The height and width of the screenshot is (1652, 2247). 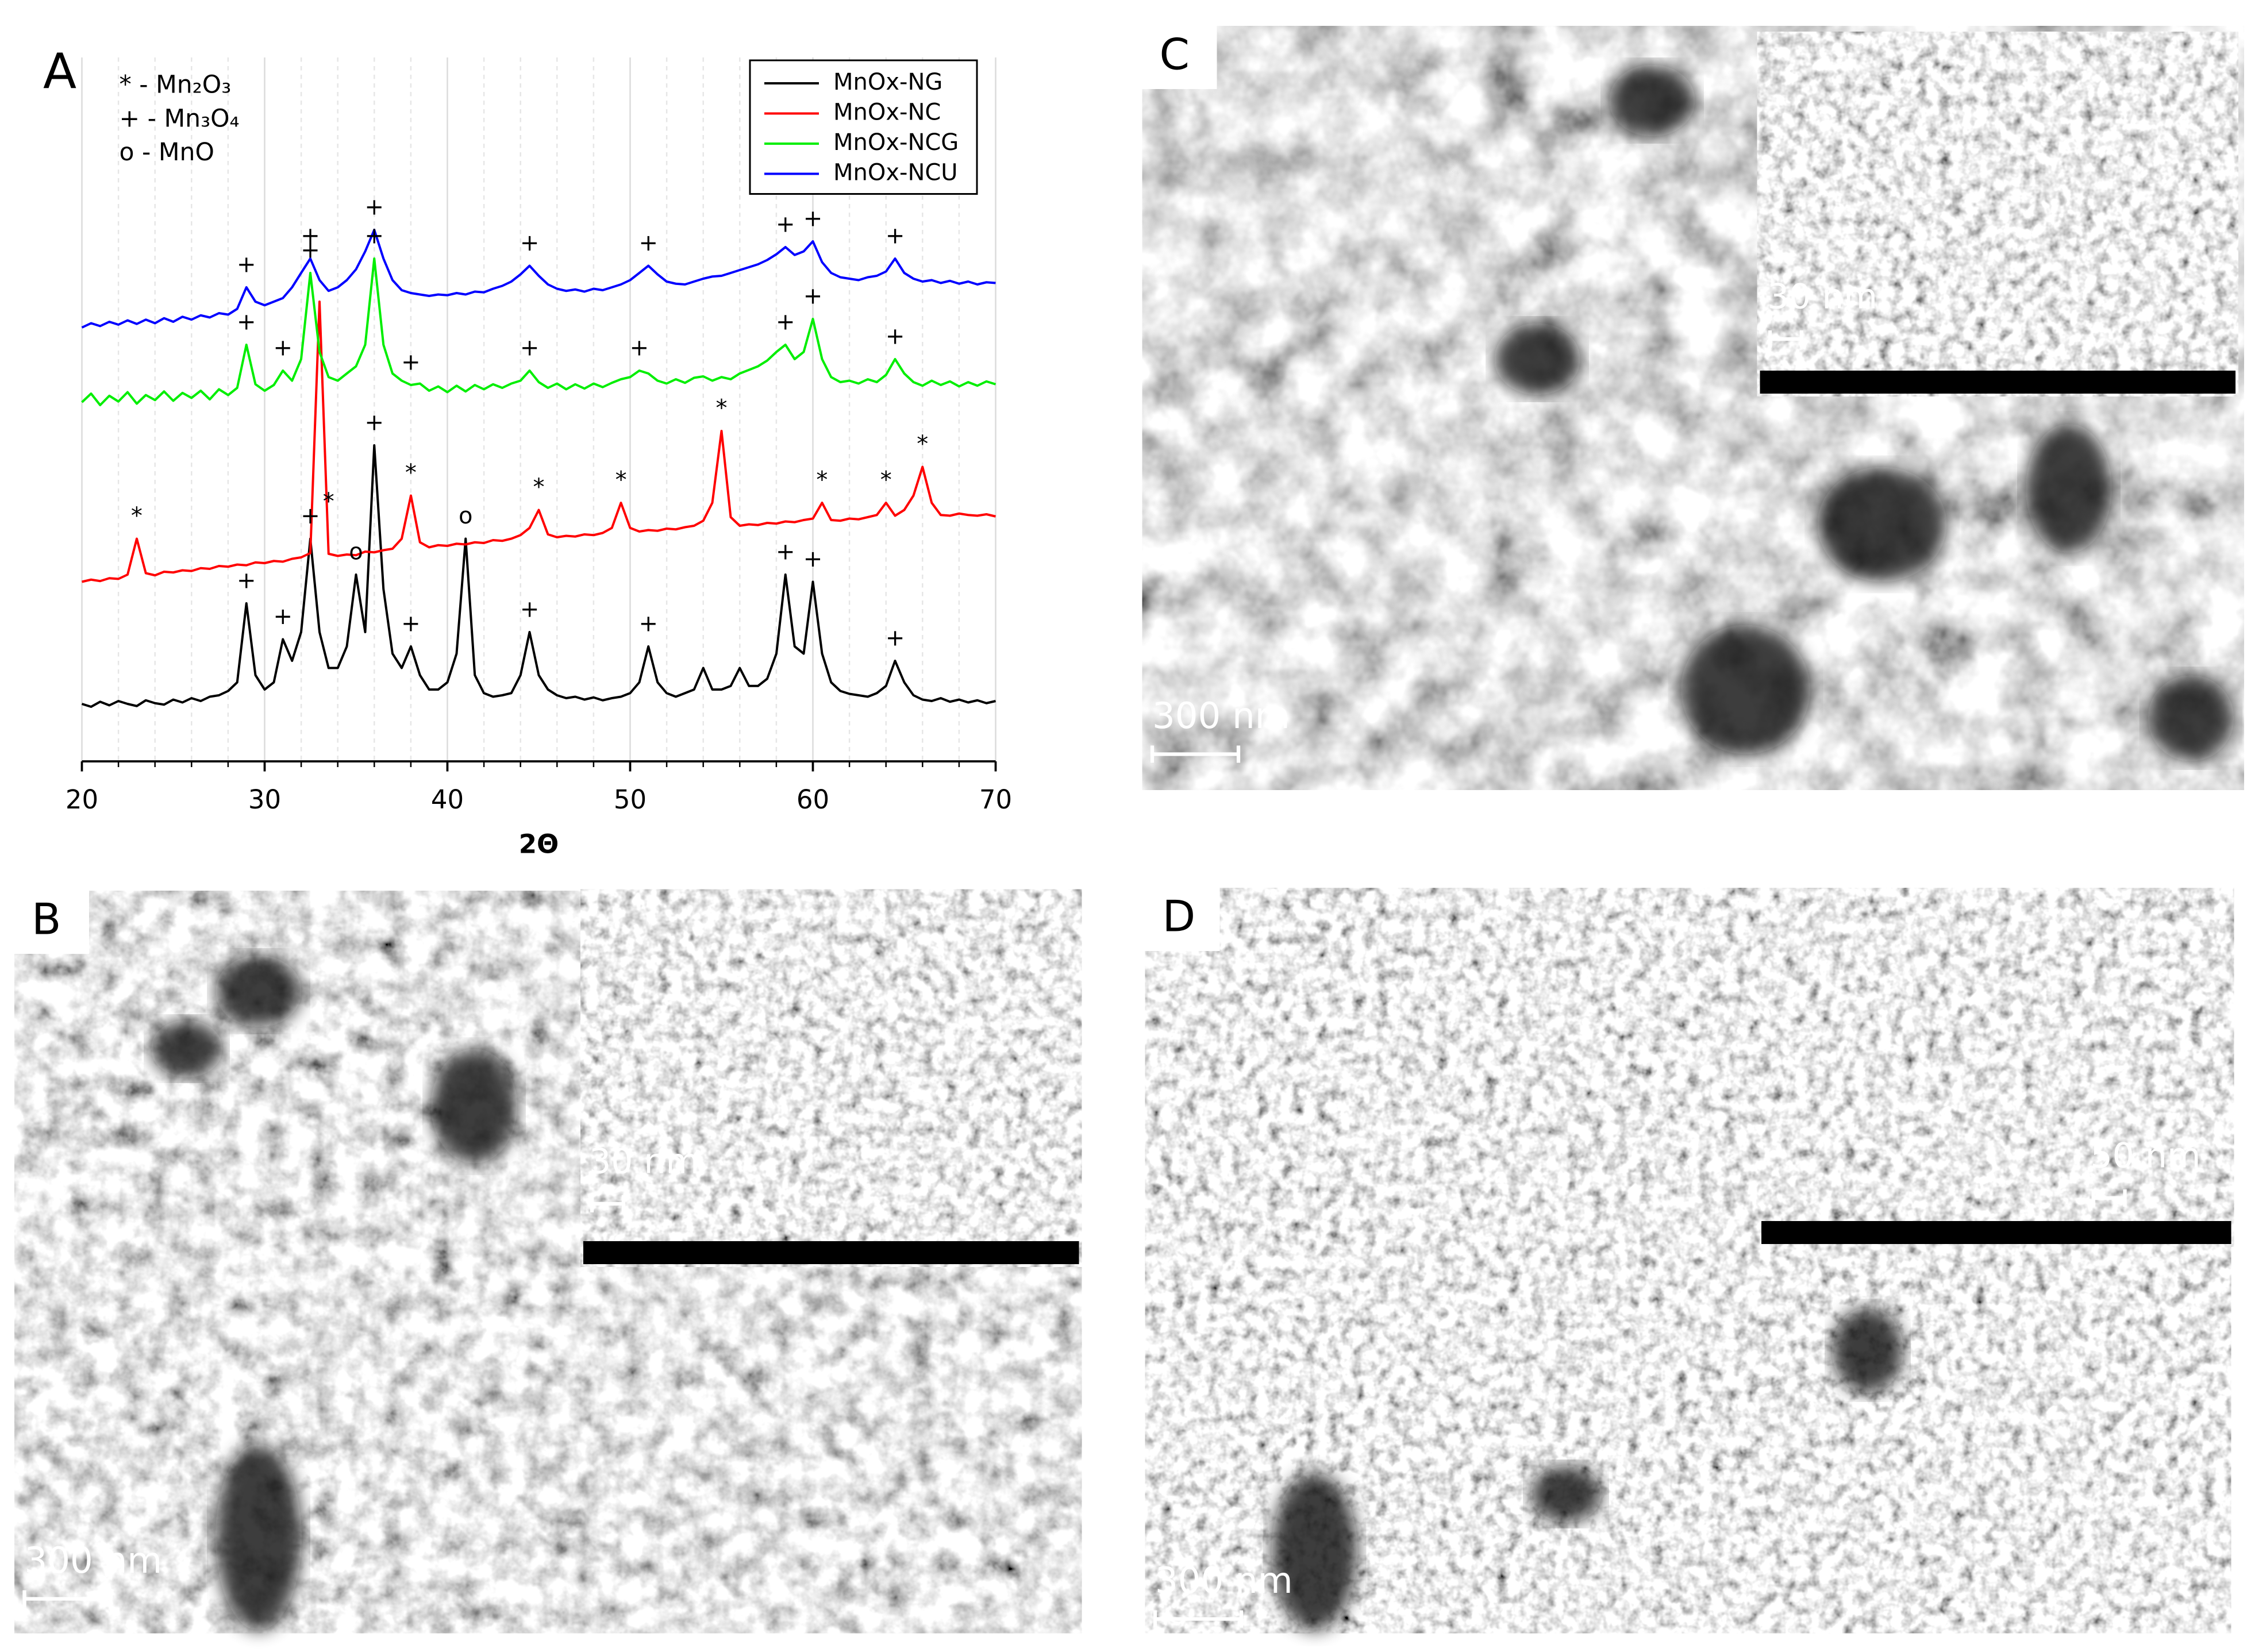 I want to click on x-tick-label: 40, so click(x=448, y=799).